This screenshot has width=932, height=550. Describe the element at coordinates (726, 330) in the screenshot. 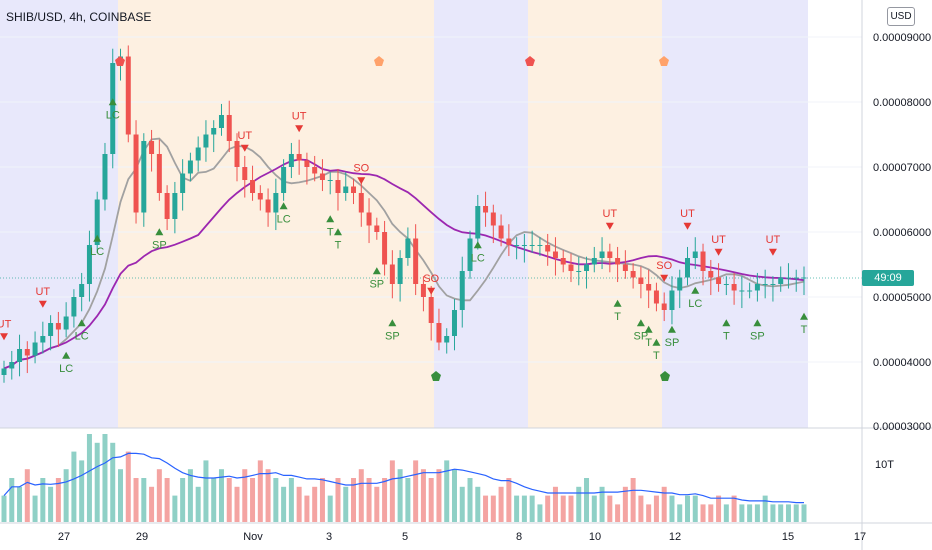

I see `signal-t: T` at that location.